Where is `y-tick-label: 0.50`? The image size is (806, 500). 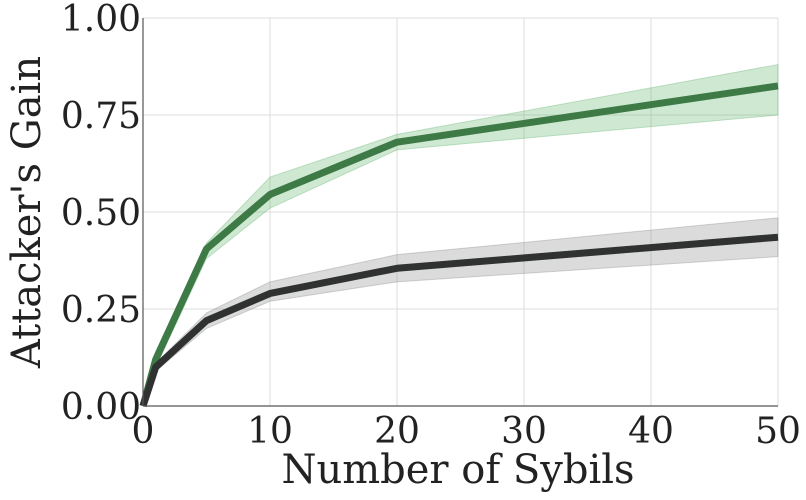
y-tick-label: 0.50 is located at coordinates (101, 213).